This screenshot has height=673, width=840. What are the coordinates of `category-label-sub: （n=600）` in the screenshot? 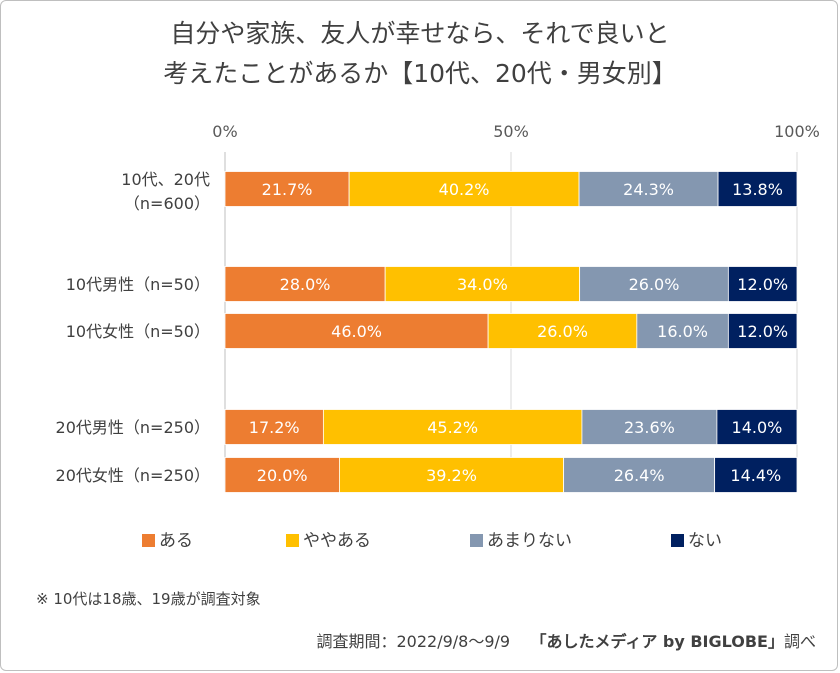 It's located at (167, 203).